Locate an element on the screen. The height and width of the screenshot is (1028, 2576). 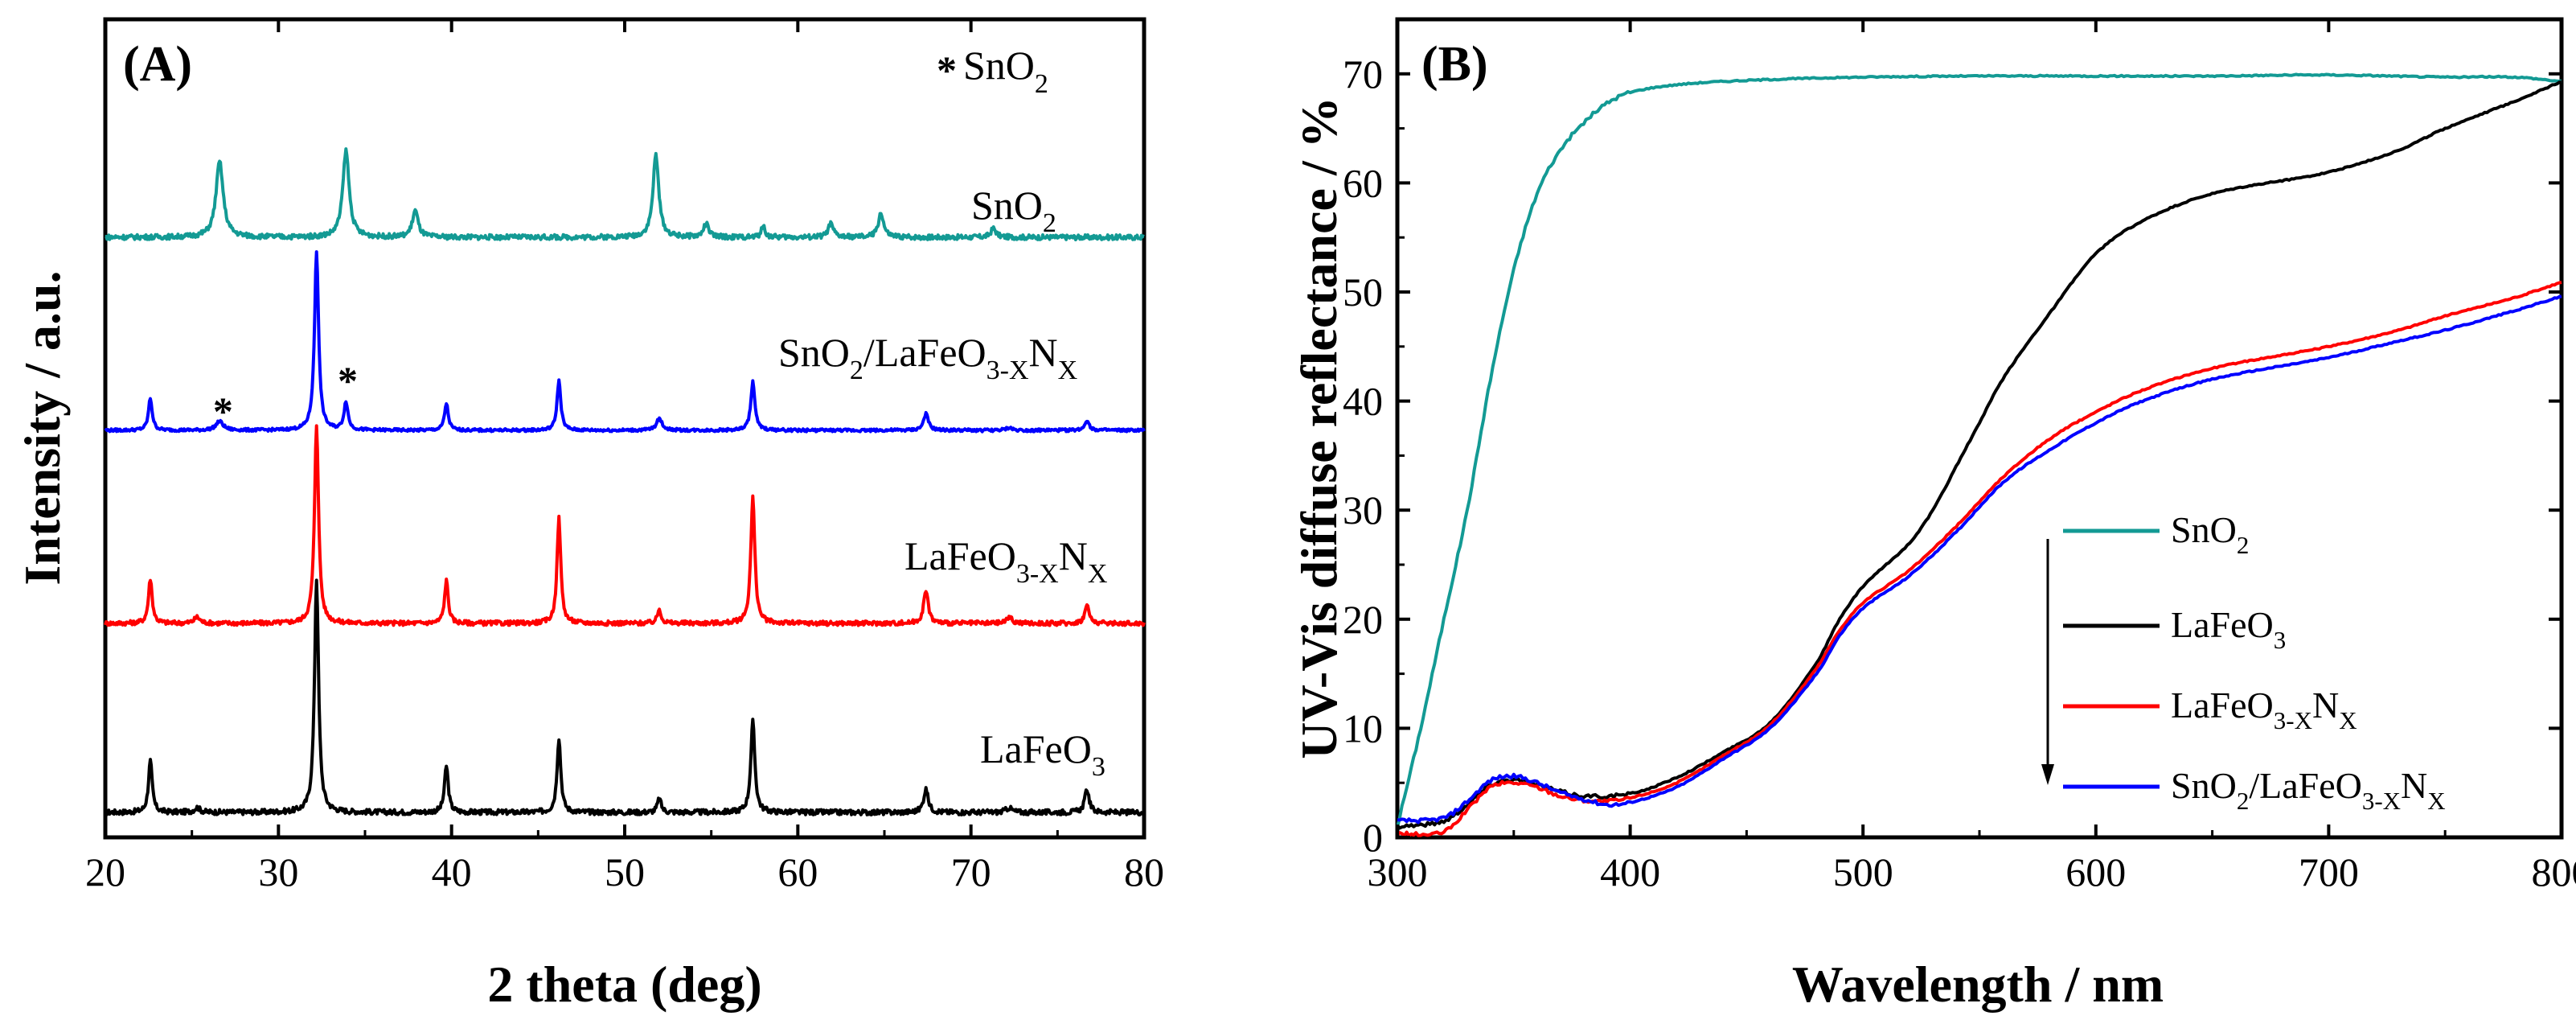
panel-b-legend-label-0: SnO2 is located at coordinates (2210, 534).